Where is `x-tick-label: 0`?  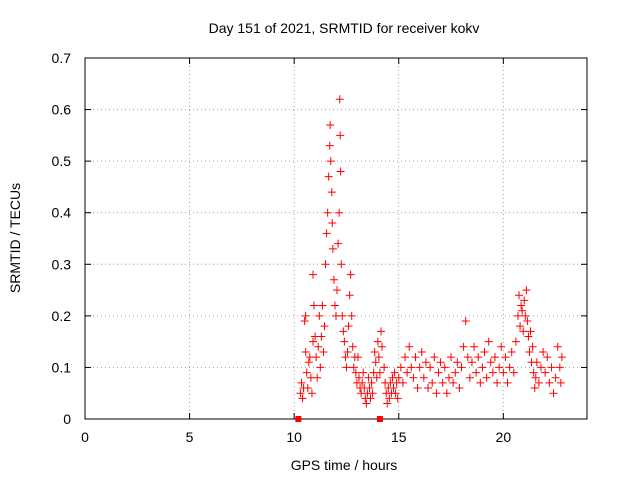
x-tick-label: 0 is located at coordinates (85, 437).